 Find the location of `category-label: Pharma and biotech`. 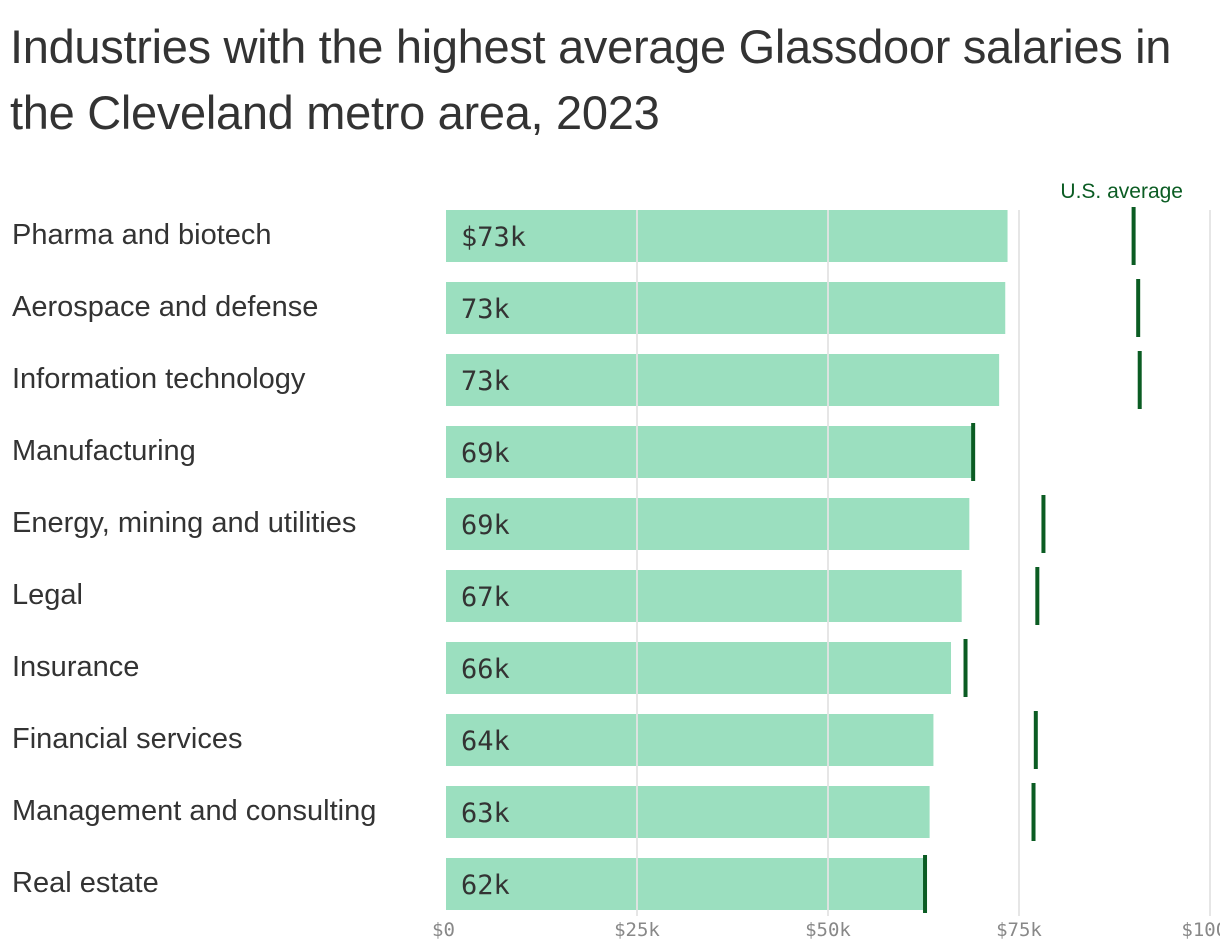

category-label: Pharma and biotech is located at coordinates (142, 235).